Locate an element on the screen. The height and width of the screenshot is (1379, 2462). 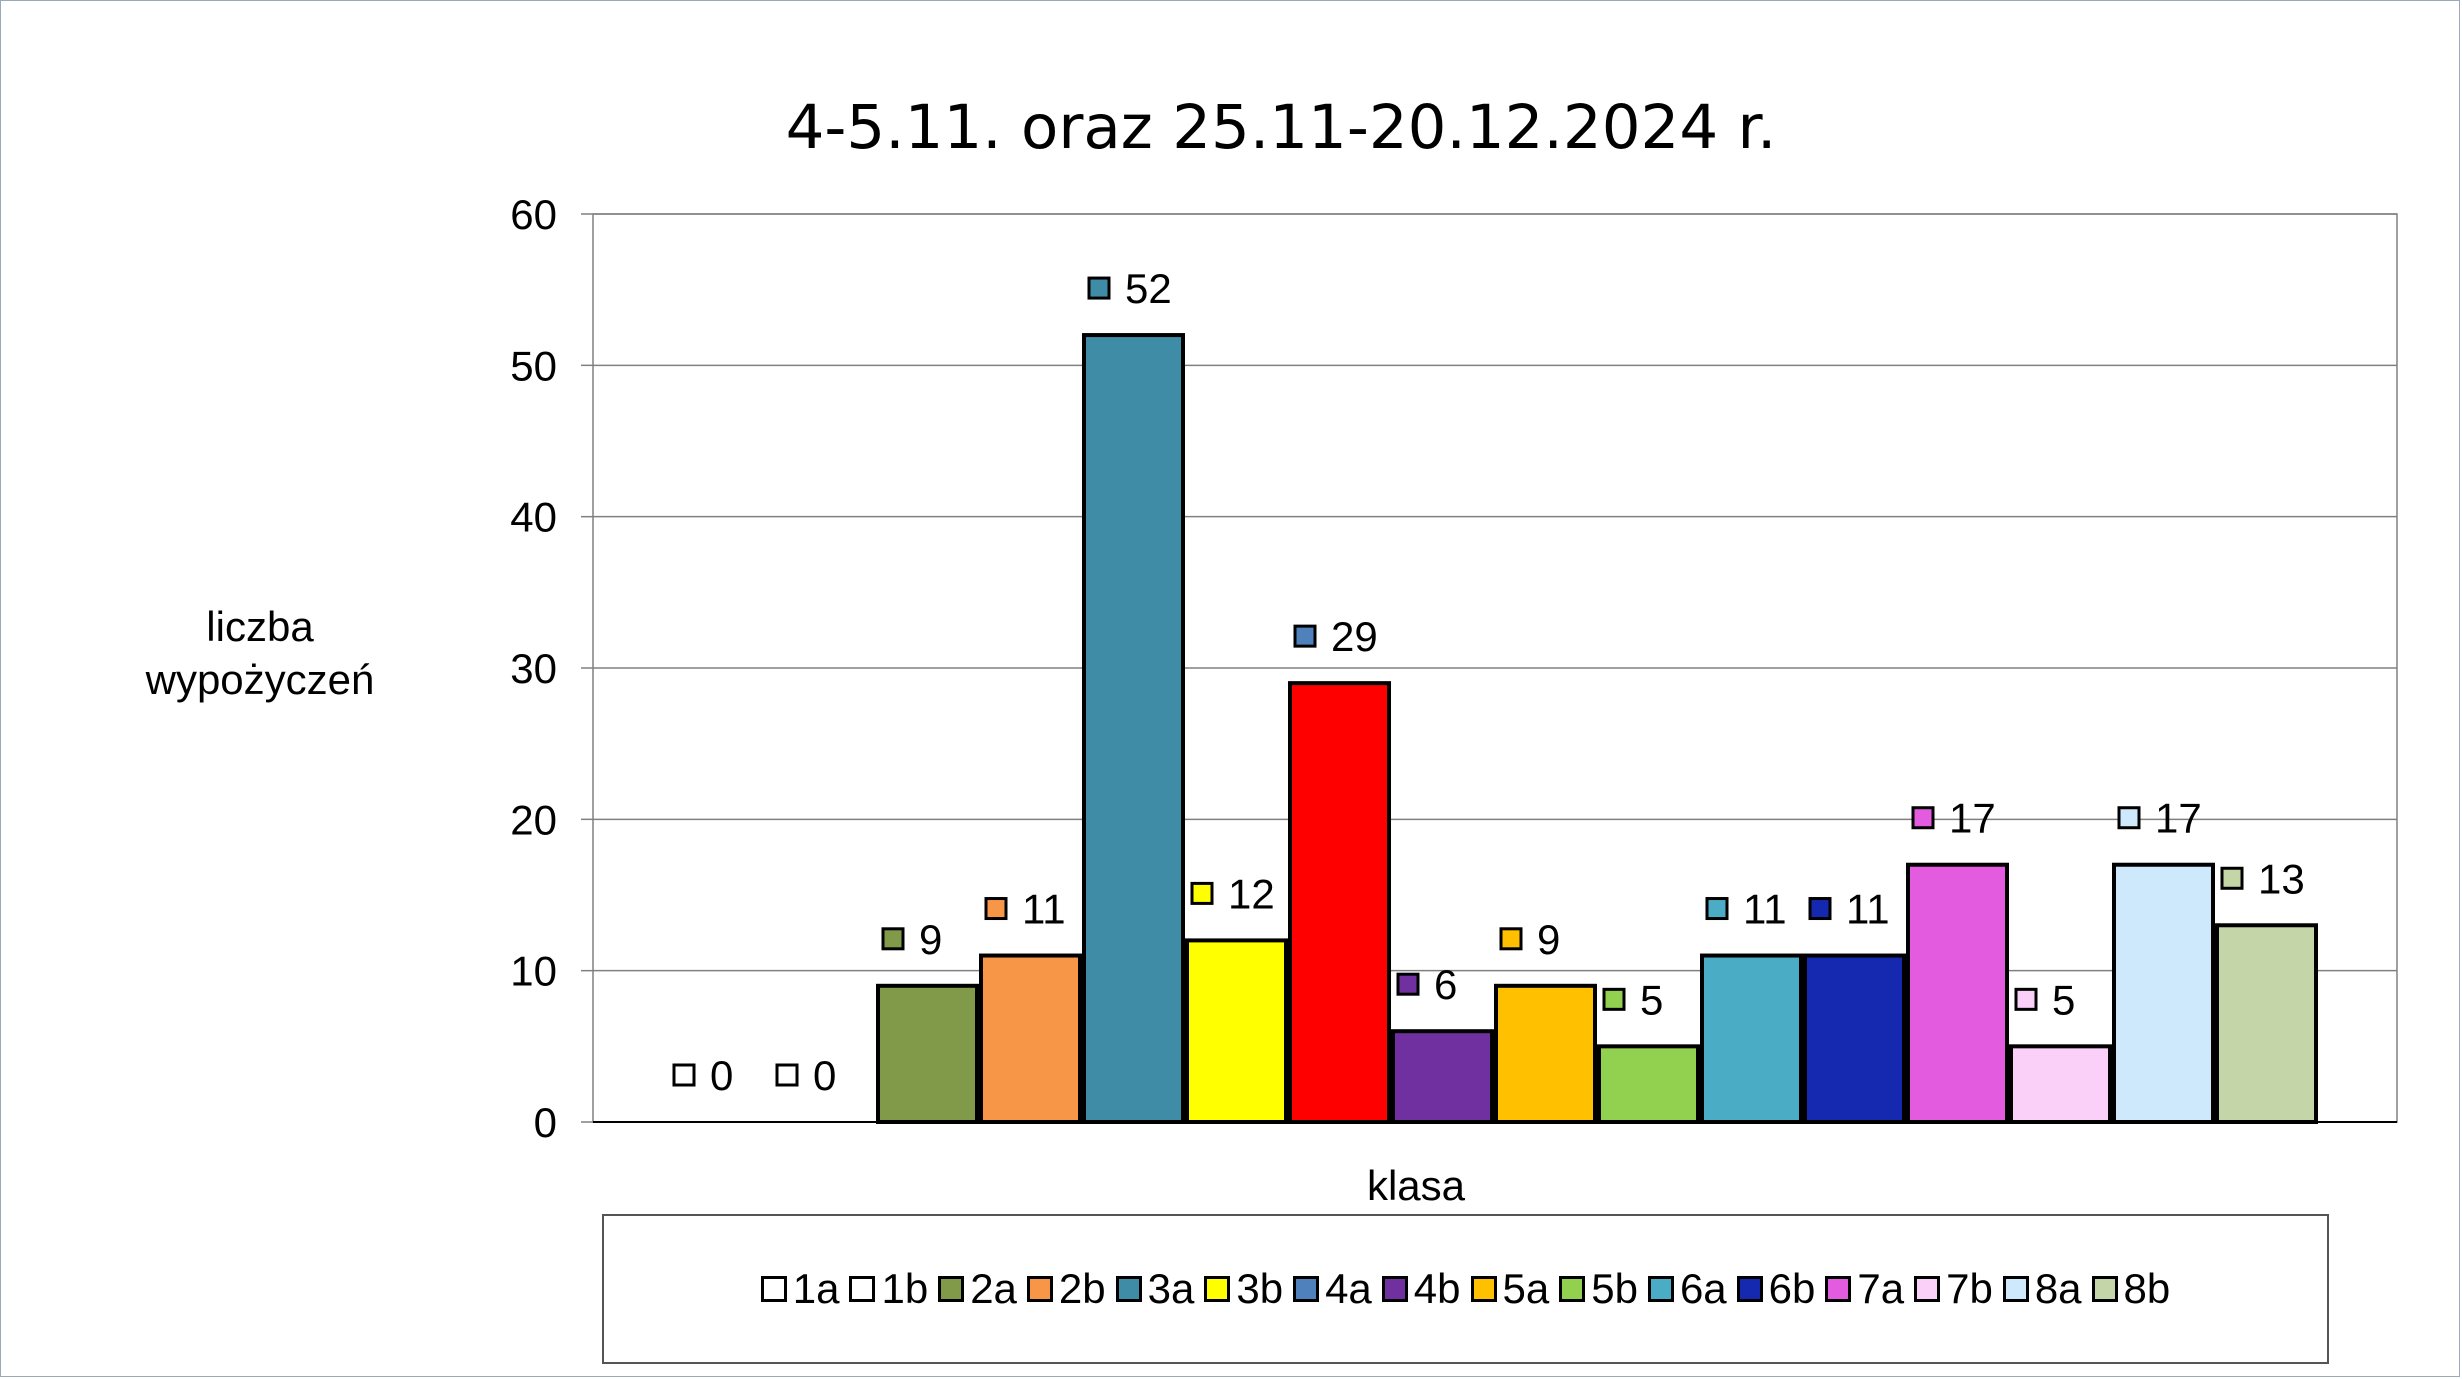
legend-label: 5b is located at coordinates (1614, 1288).